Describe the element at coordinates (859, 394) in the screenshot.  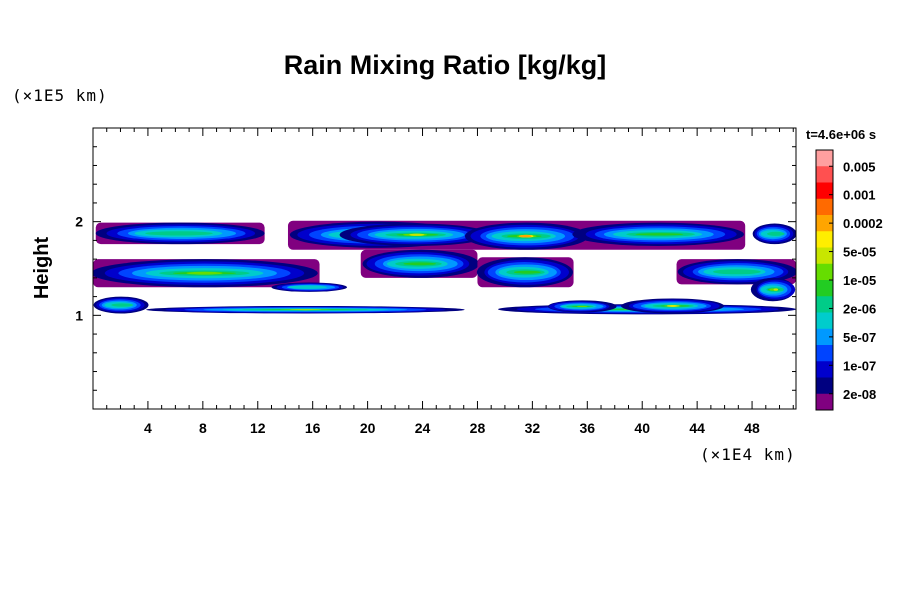
I see `colorbar-label: 2e-08` at that location.